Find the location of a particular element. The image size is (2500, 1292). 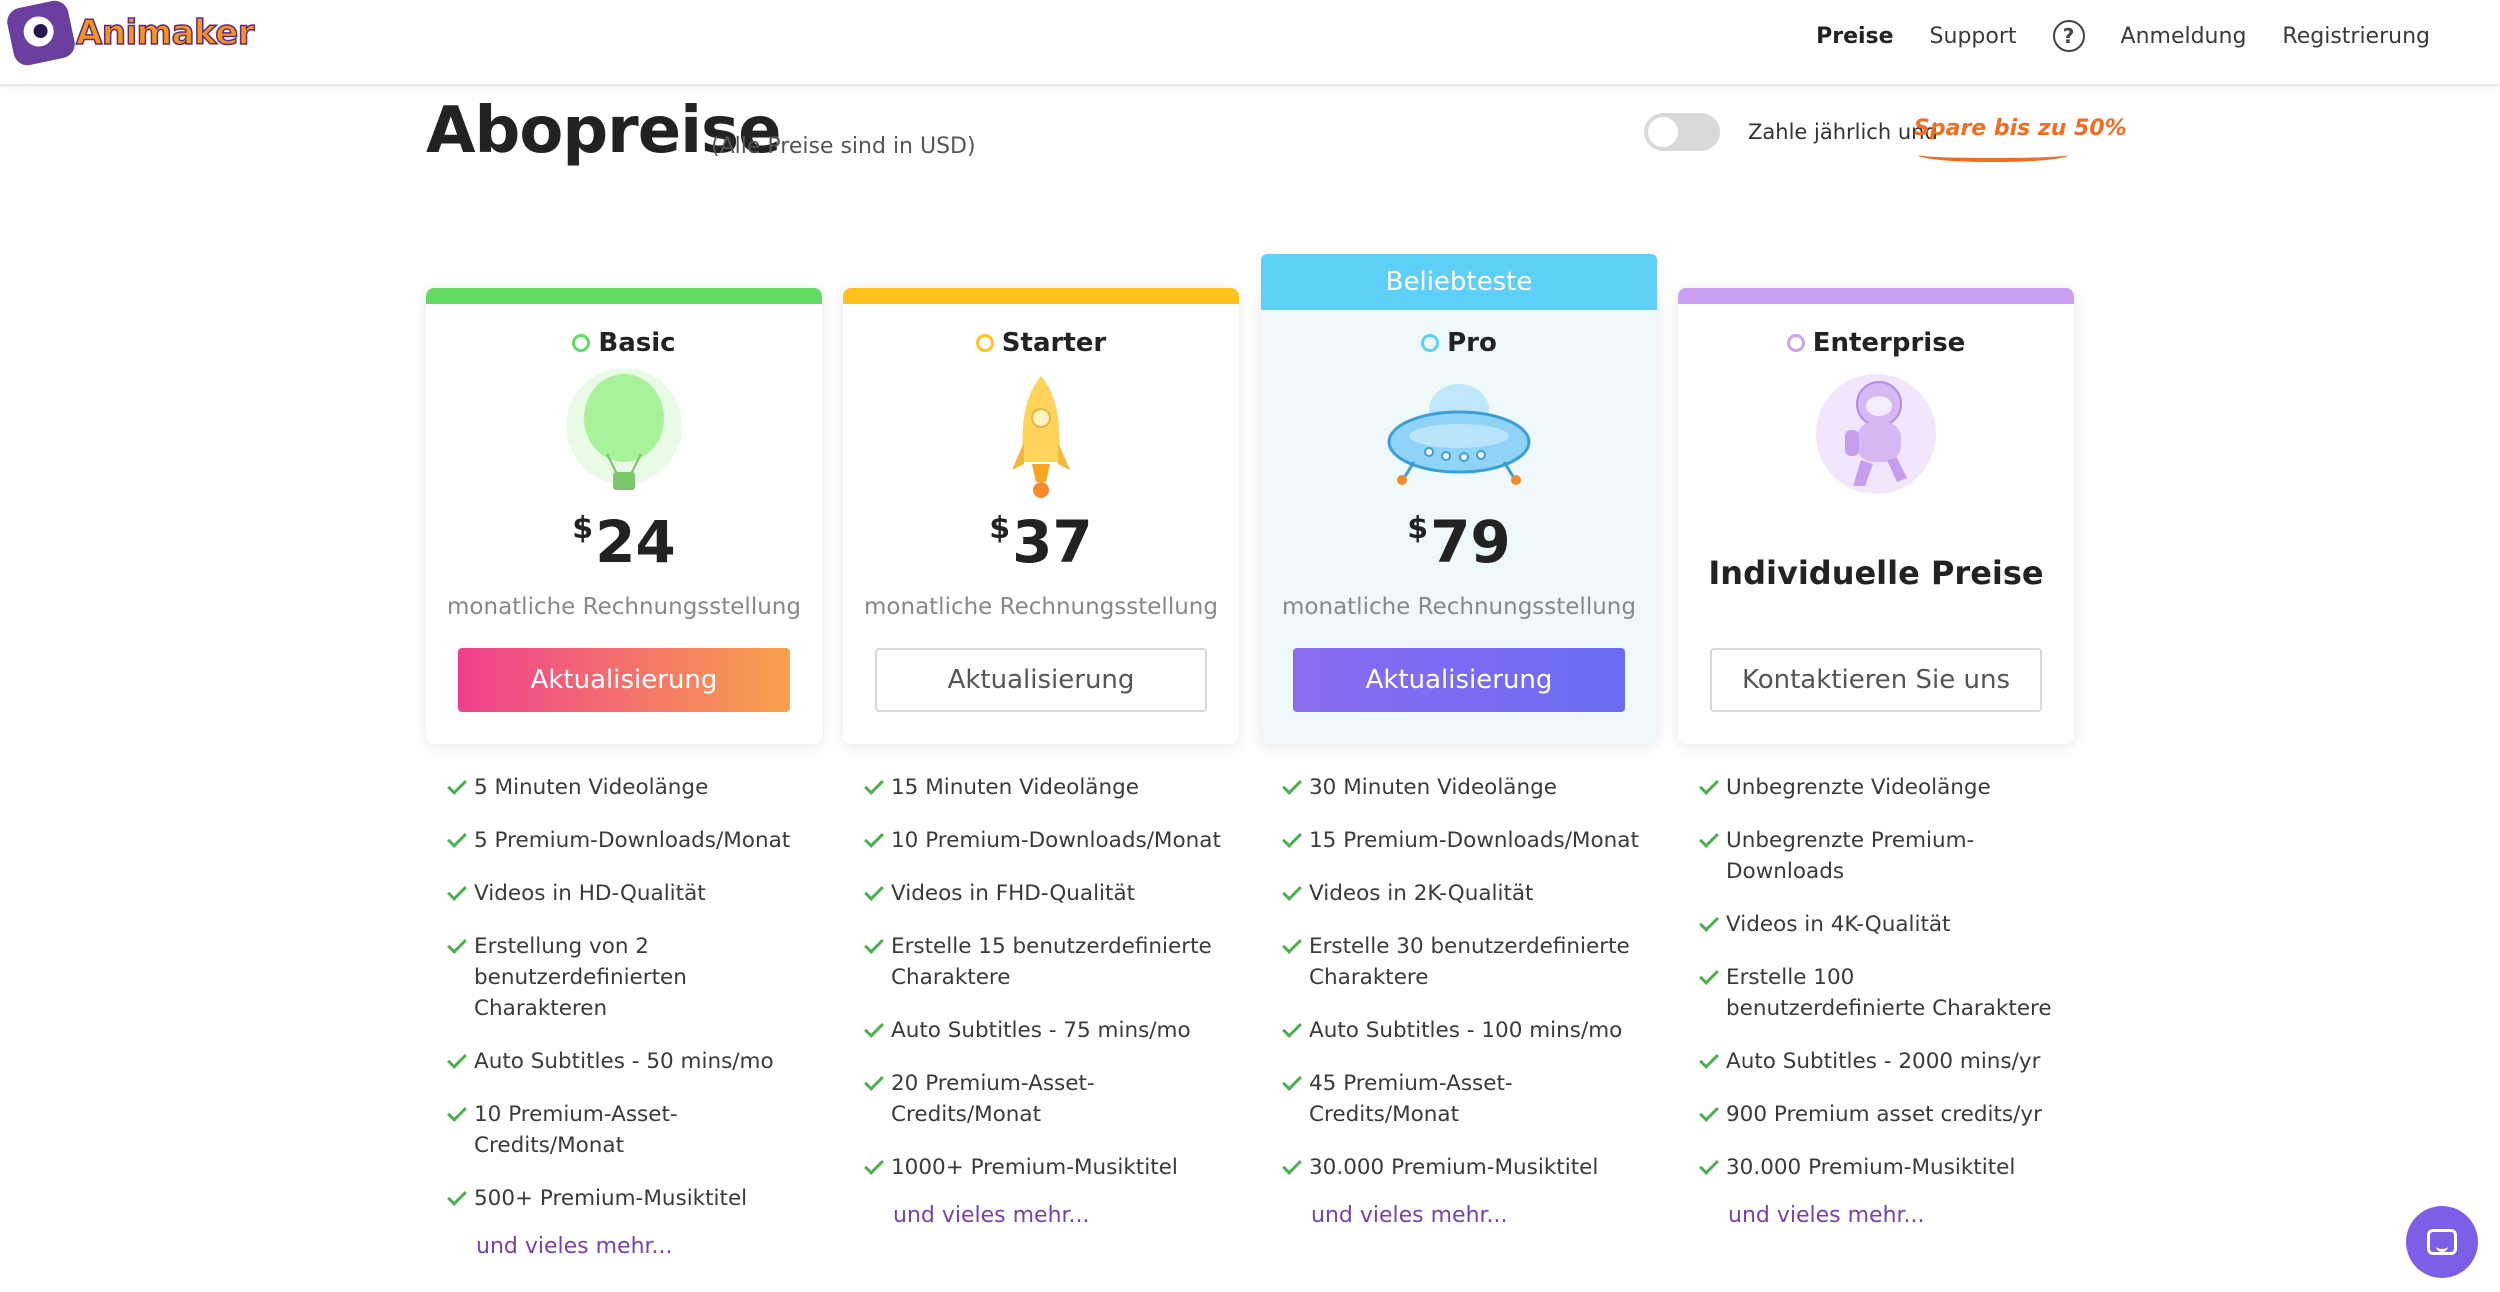

contact-sales-button: Kontaktieren Sie uns is located at coordinates (1876, 680).